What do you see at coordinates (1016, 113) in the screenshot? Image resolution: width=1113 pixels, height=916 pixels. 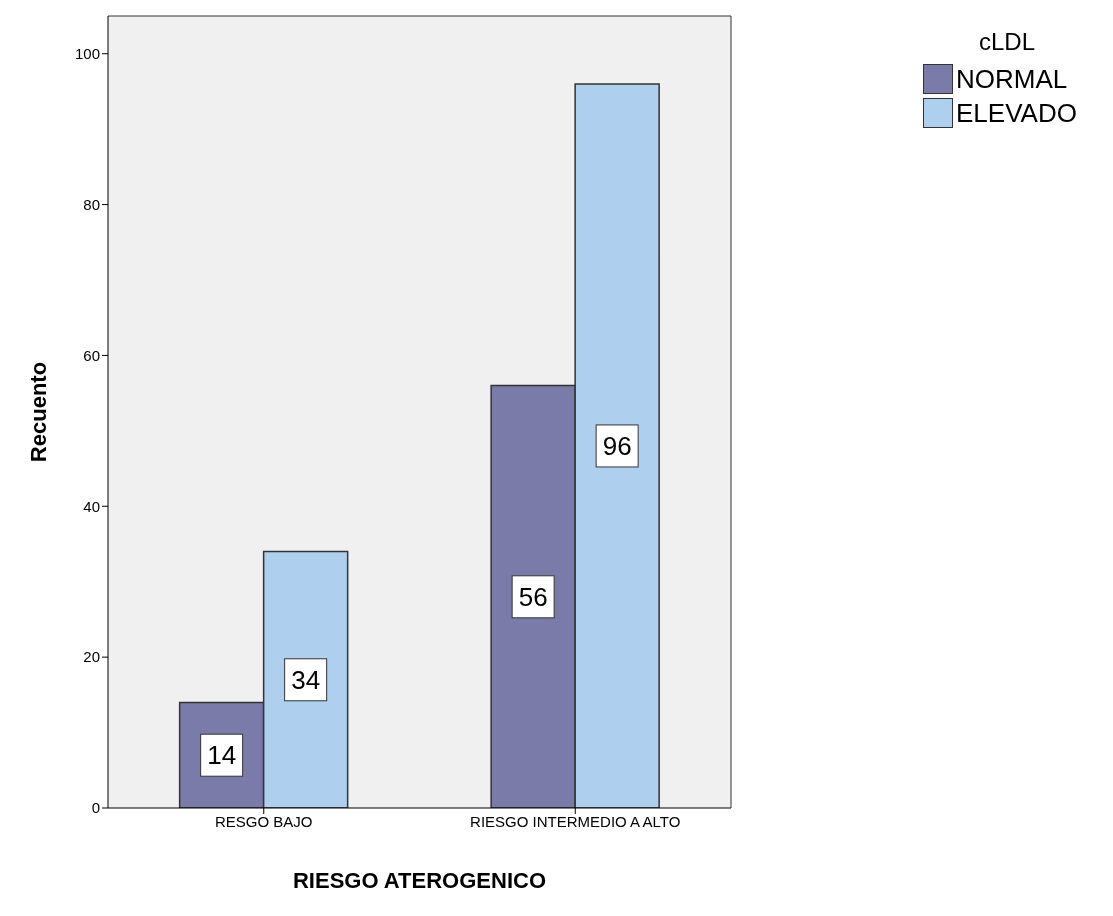 I see `legend-label: ELEVADO` at bounding box center [1016, 113].